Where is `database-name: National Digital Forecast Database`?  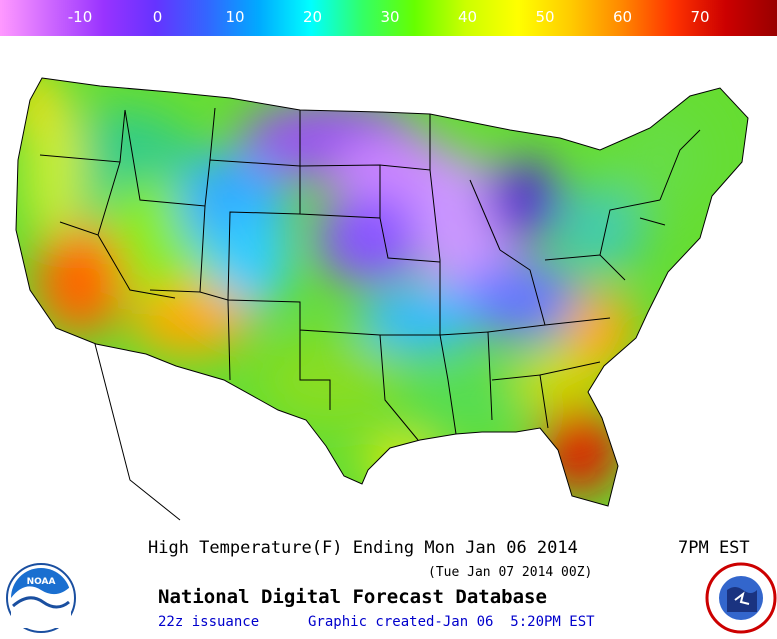
database-name: National Digital Forecast Database is located at coordinates (352, 597).